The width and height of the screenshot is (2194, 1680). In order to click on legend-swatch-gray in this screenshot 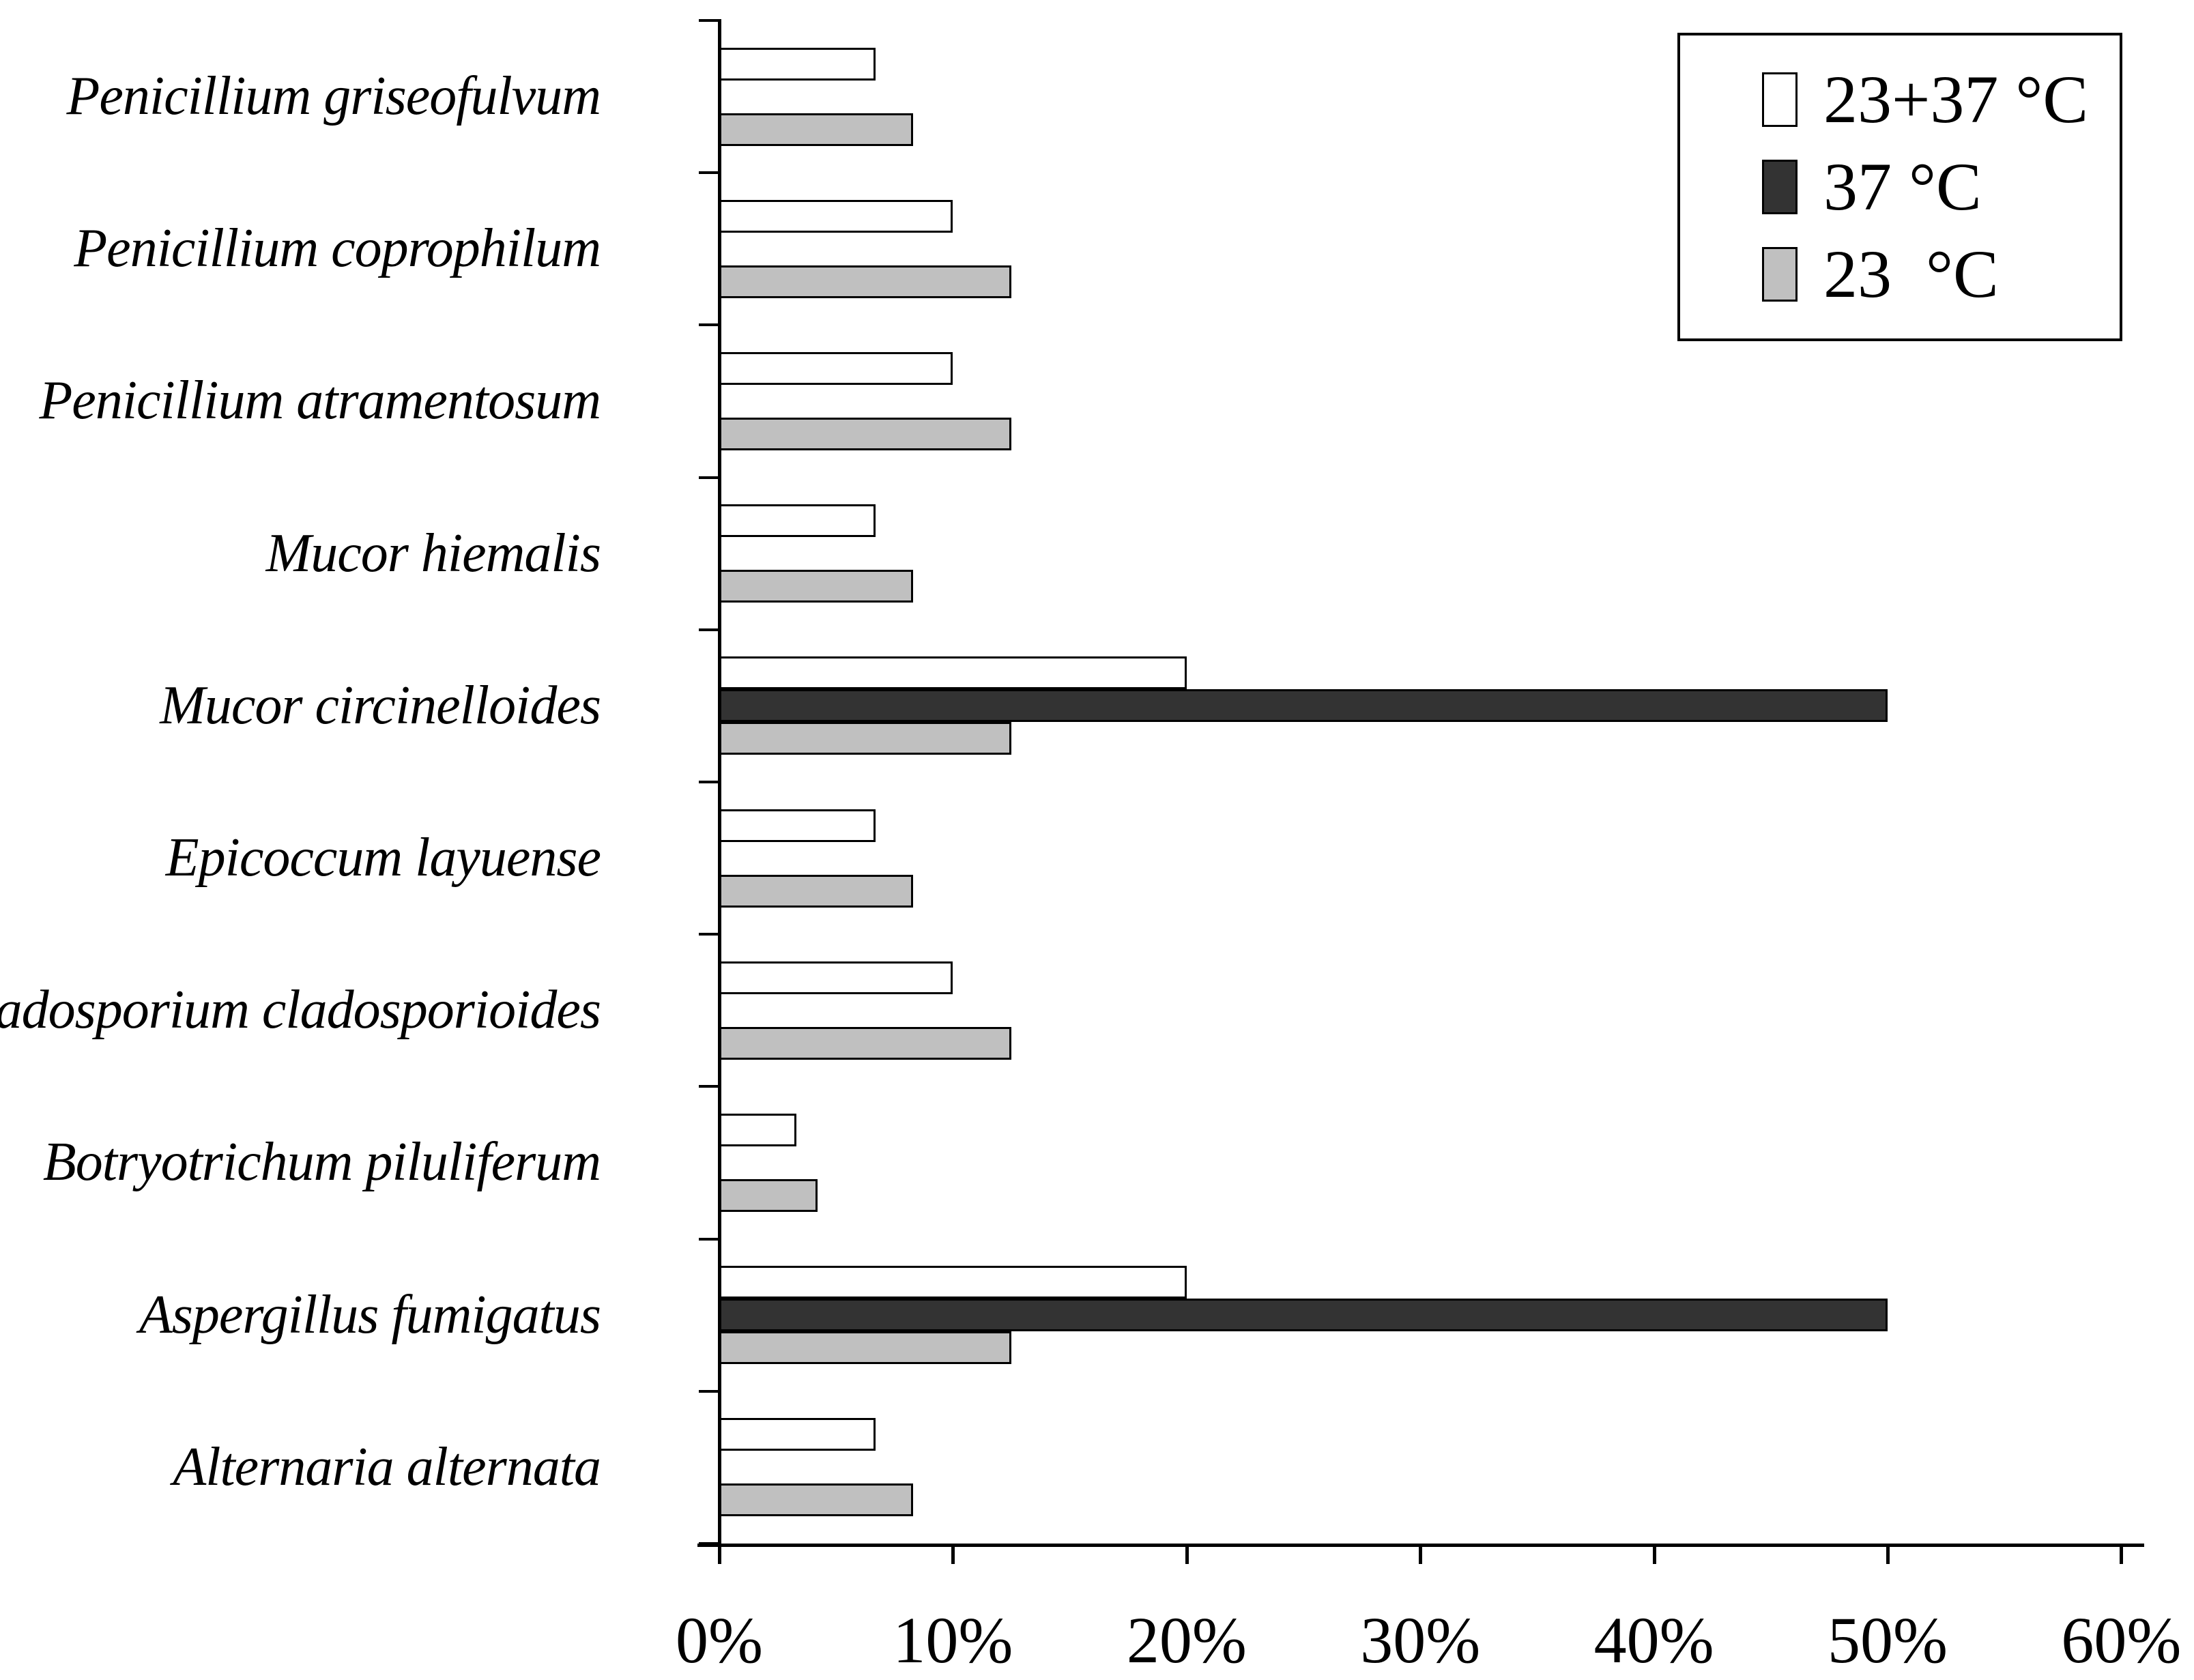, I will do `click(1780, 274)`.